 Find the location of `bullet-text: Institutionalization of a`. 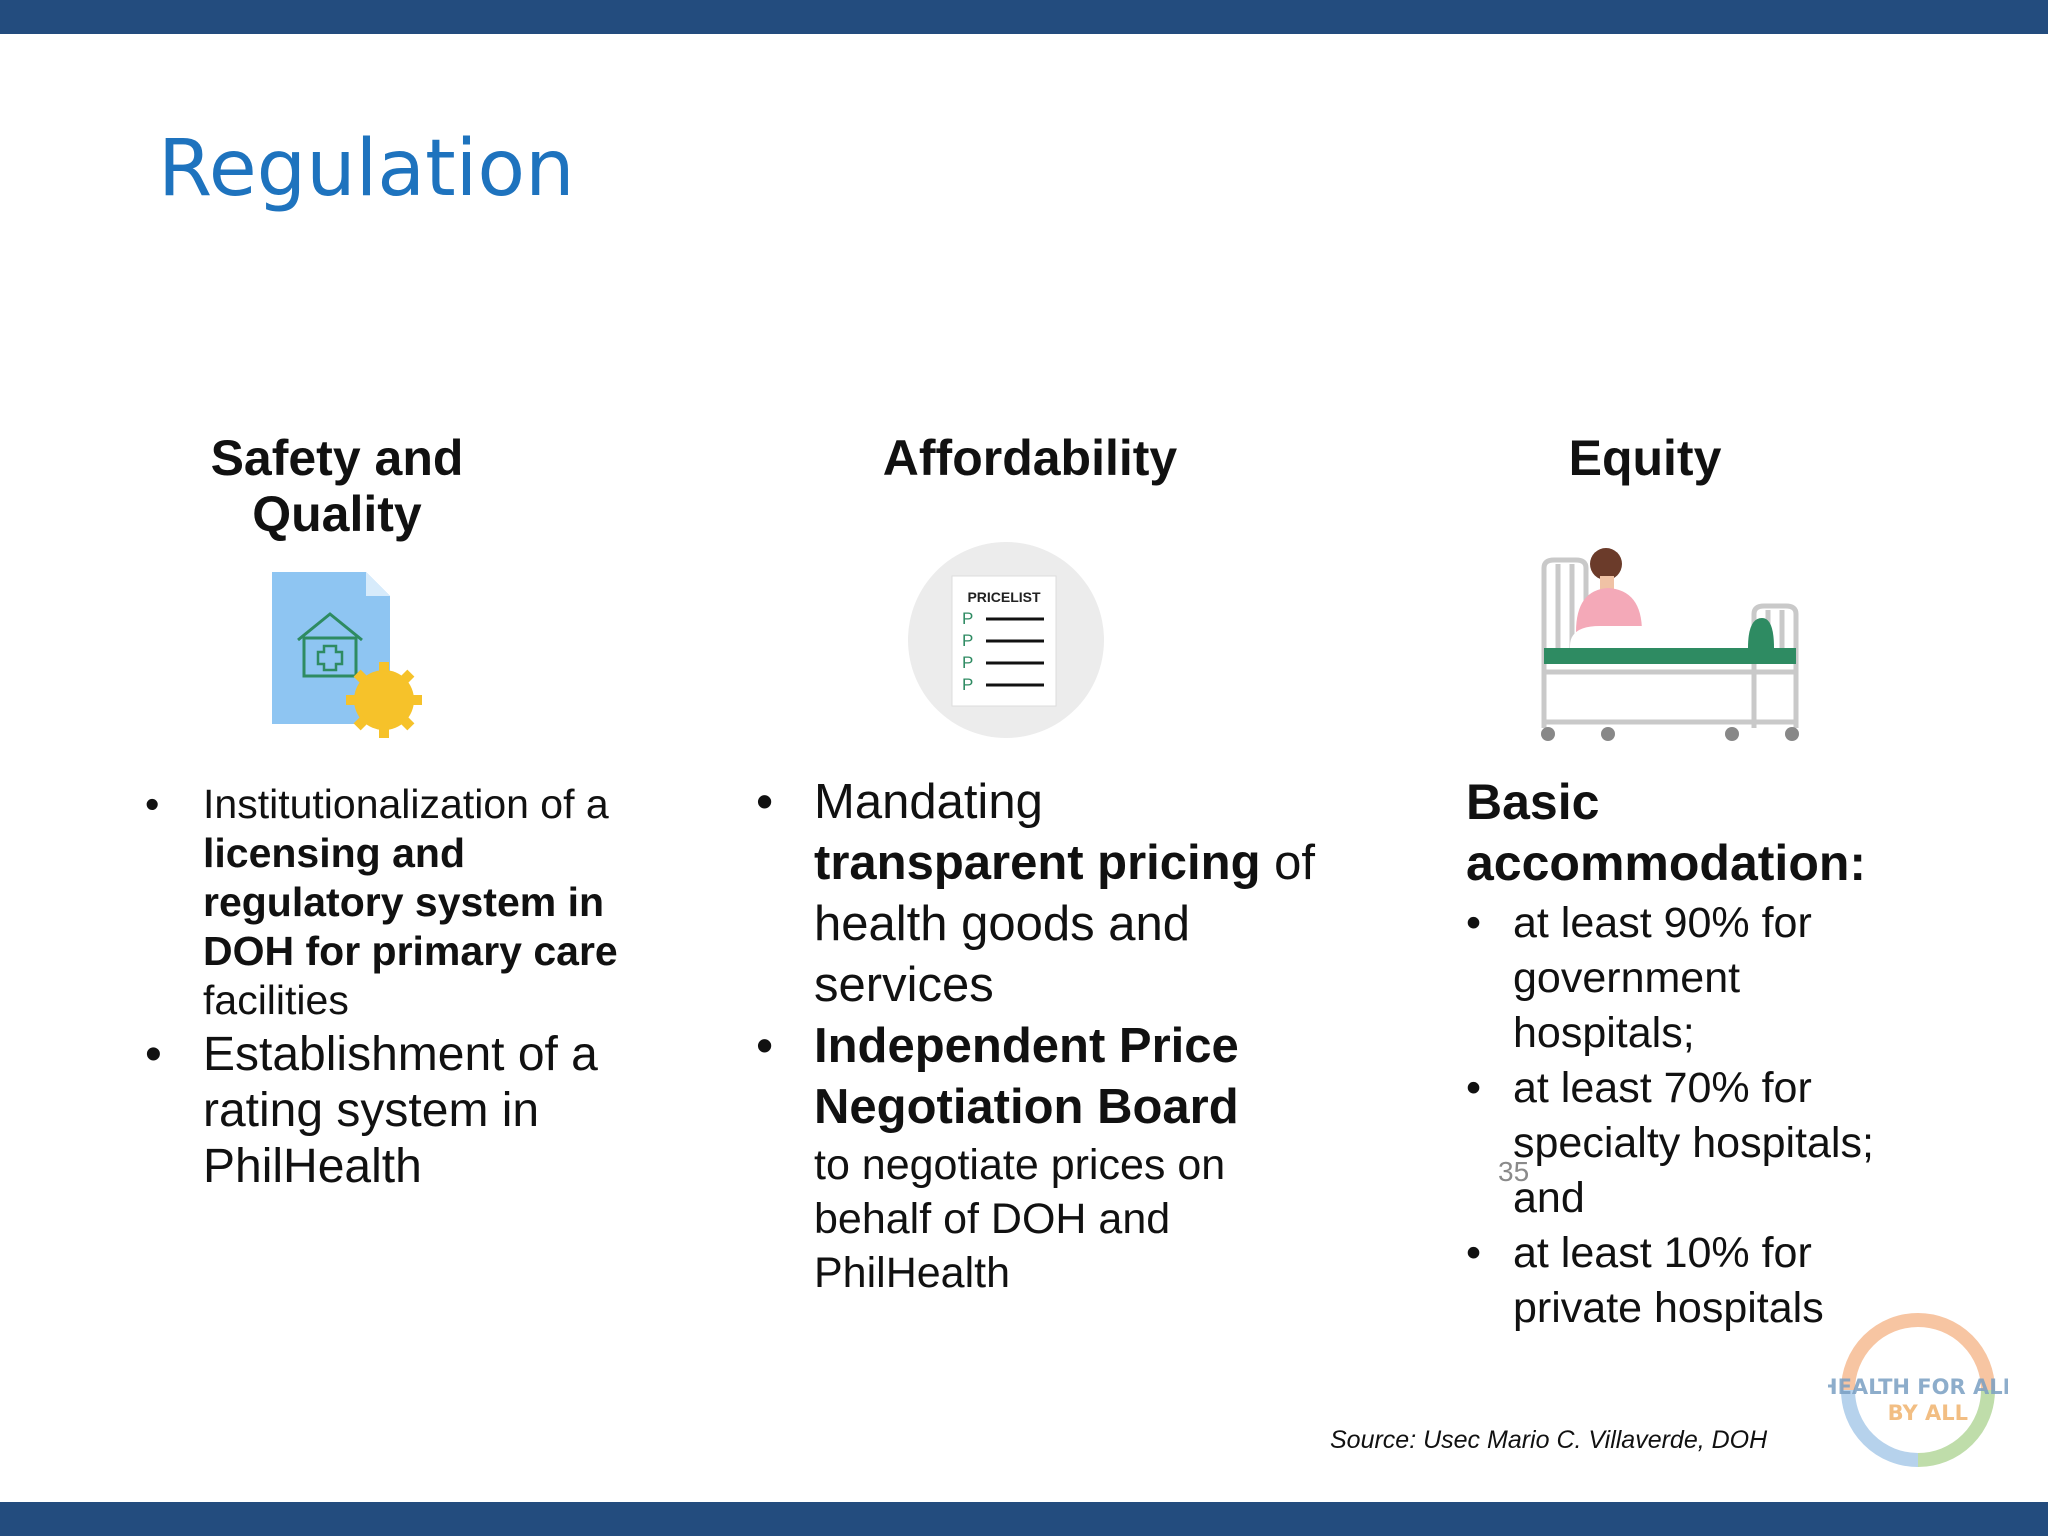

bullet-text: Institutionalization of a is located at coordinates (406, 804).